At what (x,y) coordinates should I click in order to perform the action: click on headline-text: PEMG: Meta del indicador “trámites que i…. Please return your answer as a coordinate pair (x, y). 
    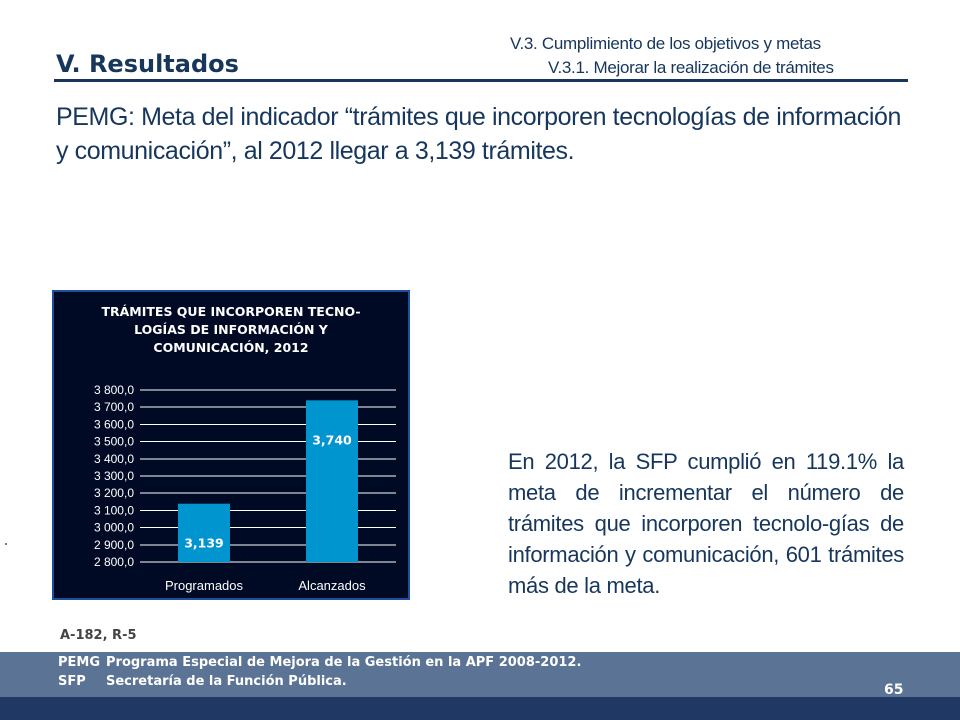
    Looking at the image, I should click on (479, 134).